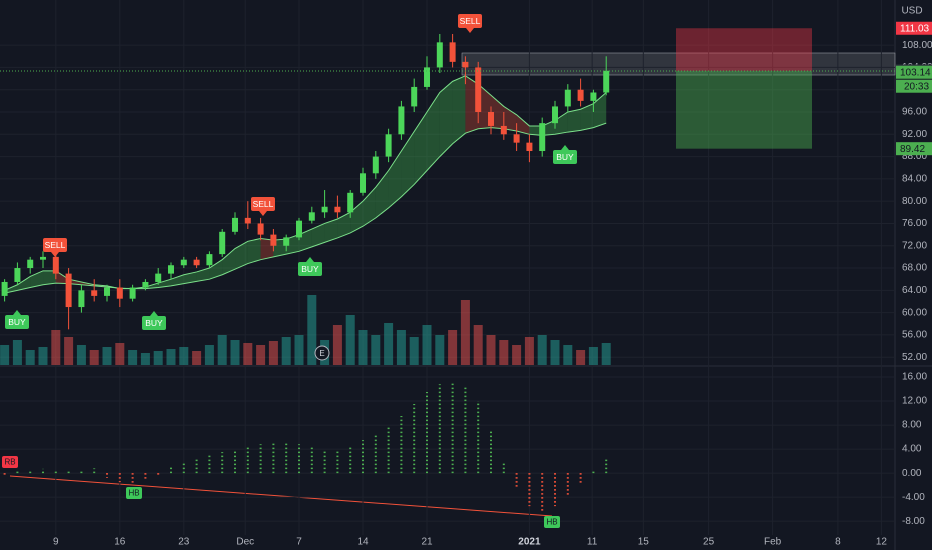 This screenshot has width=932, height=550. What do you see at coordinates (773, 542) in the screenshot?
I see `x-tick-label: Feb` at bounding box center [773, 542].